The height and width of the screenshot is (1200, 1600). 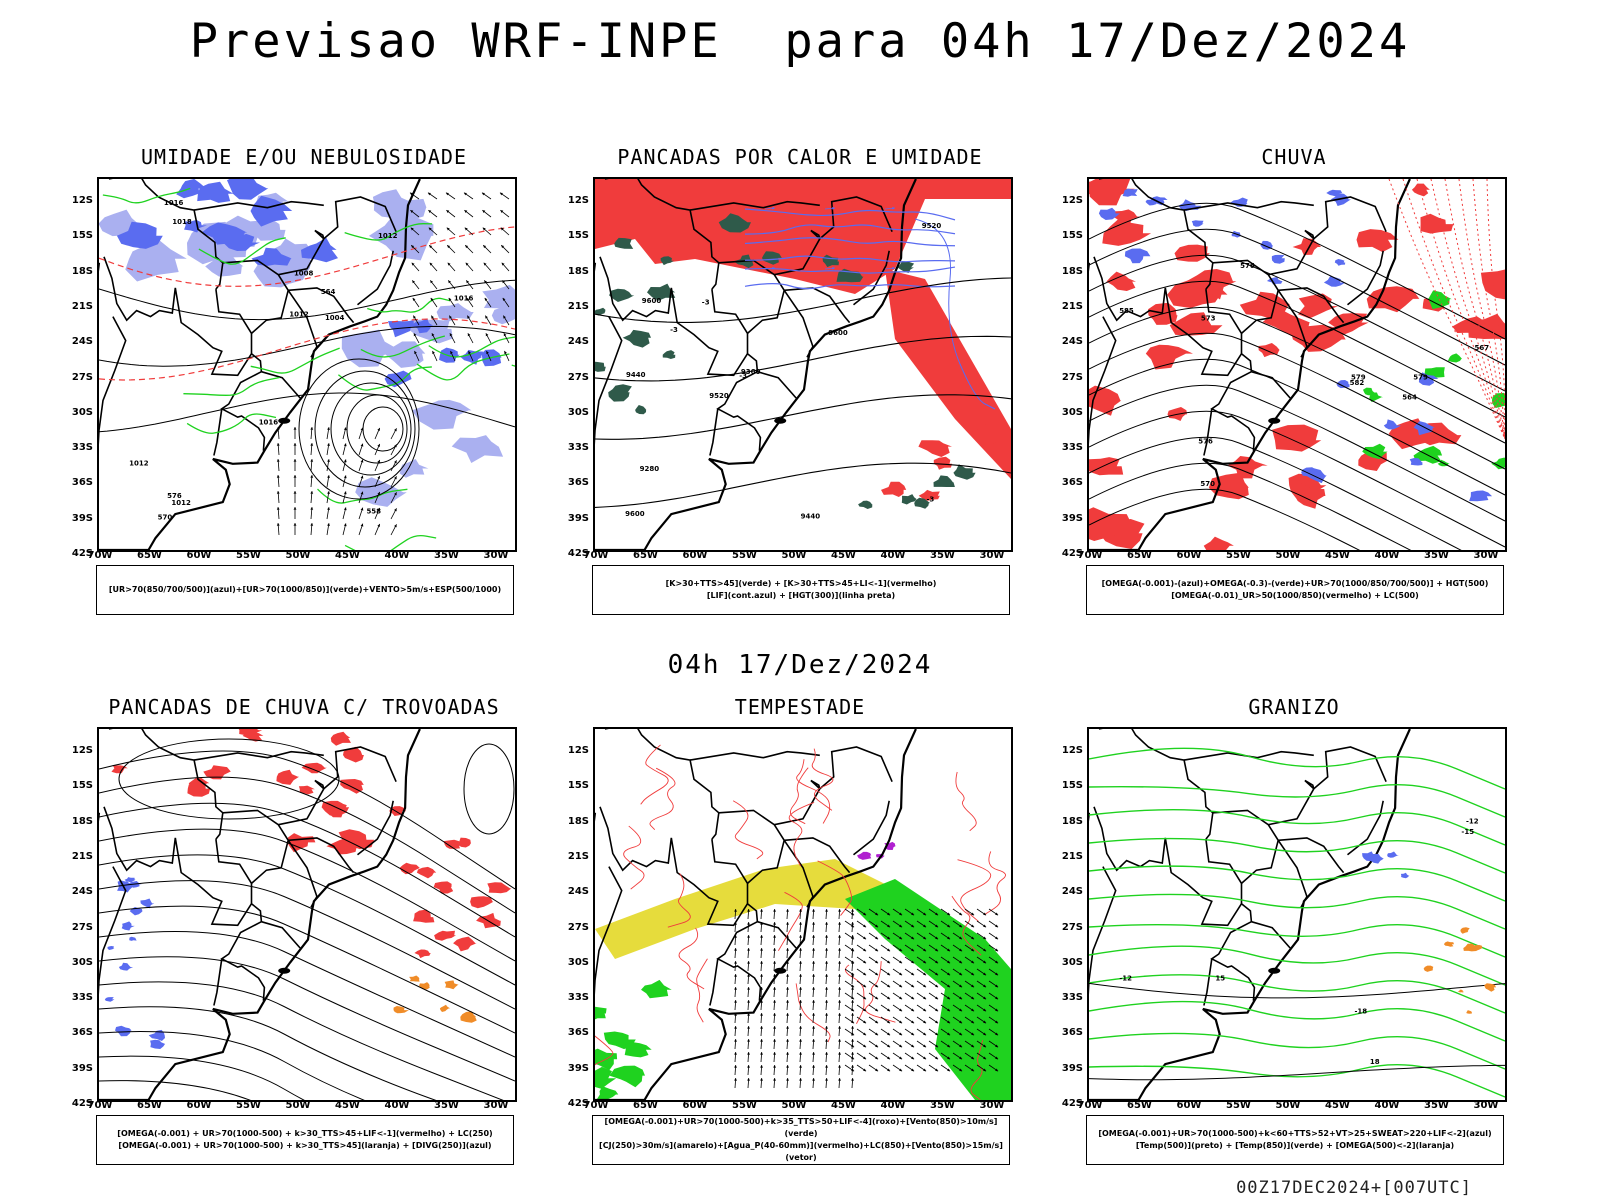 What do you see at coordinates (1387, 555) in the screenshot?
I see `longitude-tick: 40W` at bounding box center [1387, 555].